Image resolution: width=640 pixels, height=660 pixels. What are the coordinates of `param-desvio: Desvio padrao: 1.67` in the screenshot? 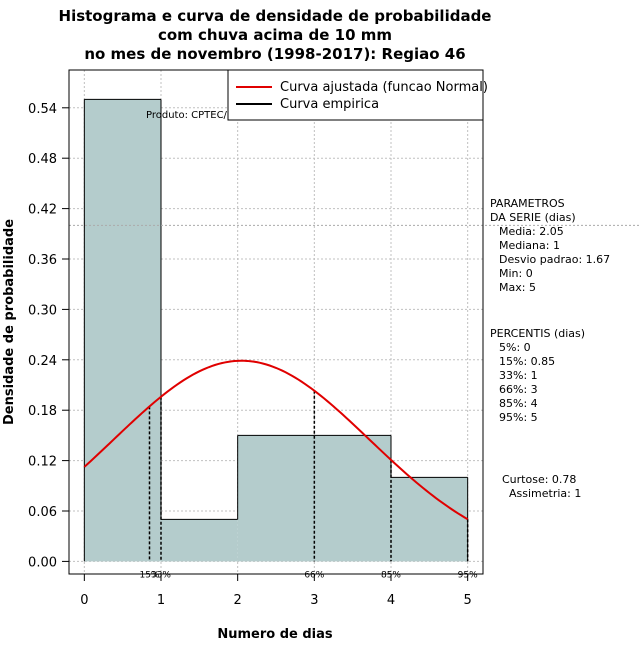 It's located at (554, 259).